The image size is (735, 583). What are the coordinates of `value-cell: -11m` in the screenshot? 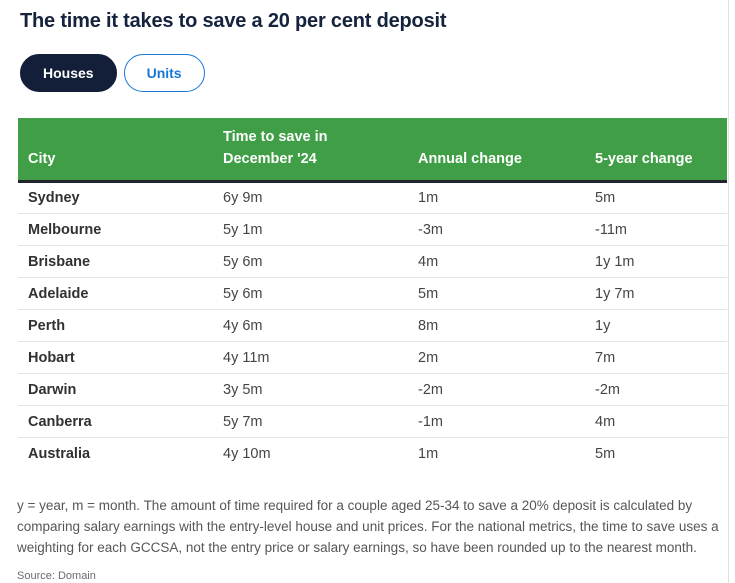 It's located at (656, 229).